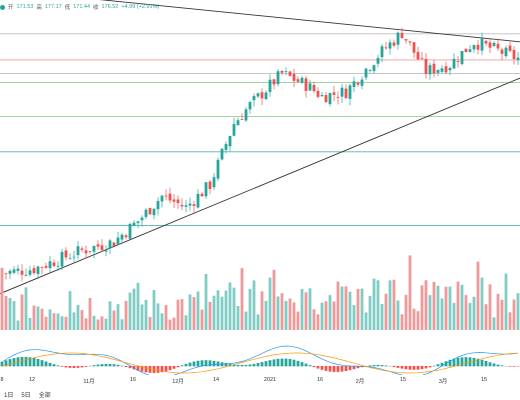  What do you see at coordinates (260, 361) in the screenshot?
I see `macd-line` at bounding box center [260, 361].